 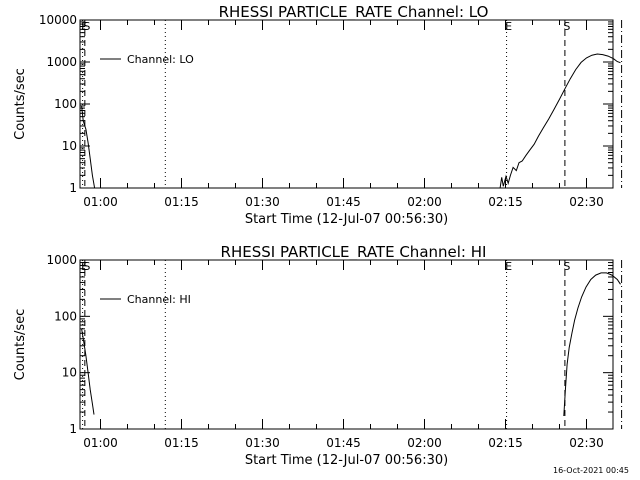 What do you see at coordinates (58, 20) in the screenshot?
I see `y-tick-label: 10000` at bounding box center [58, 20].